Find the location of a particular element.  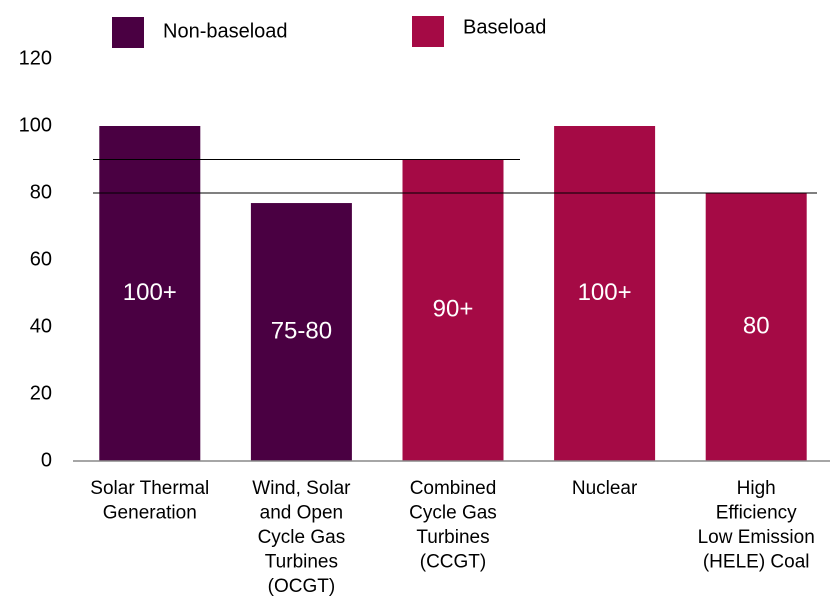

value-label: 90+ is located at coordinates (453, 309).